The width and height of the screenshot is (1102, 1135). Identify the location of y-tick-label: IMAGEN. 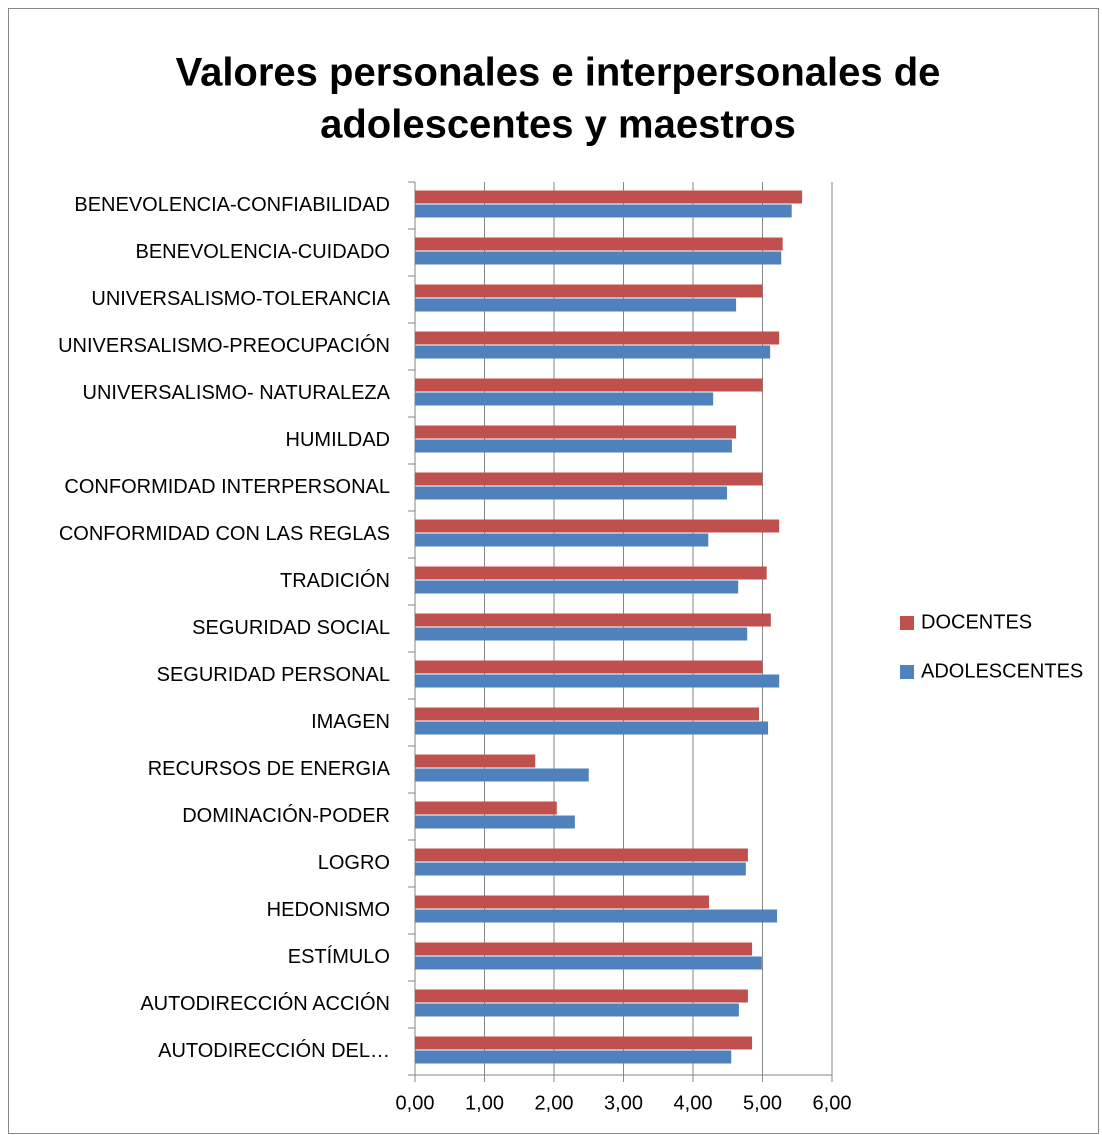
(350, 722).